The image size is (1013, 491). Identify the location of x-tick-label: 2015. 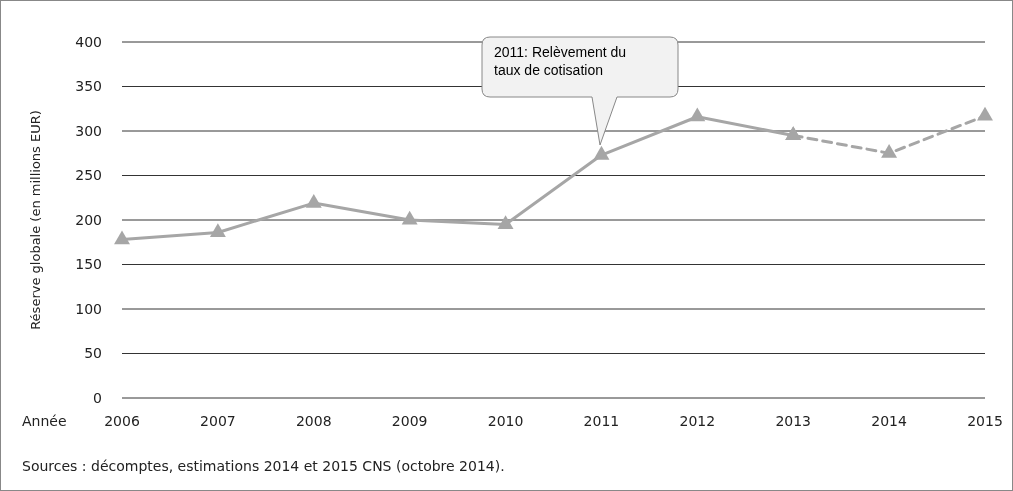
(985, 421).